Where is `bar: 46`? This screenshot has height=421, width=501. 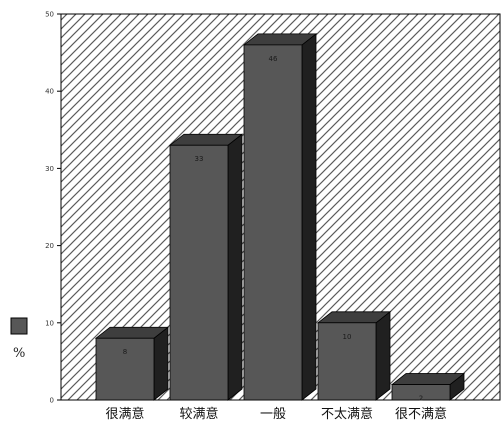 bar: 46 is located at coordinates (280, 217).